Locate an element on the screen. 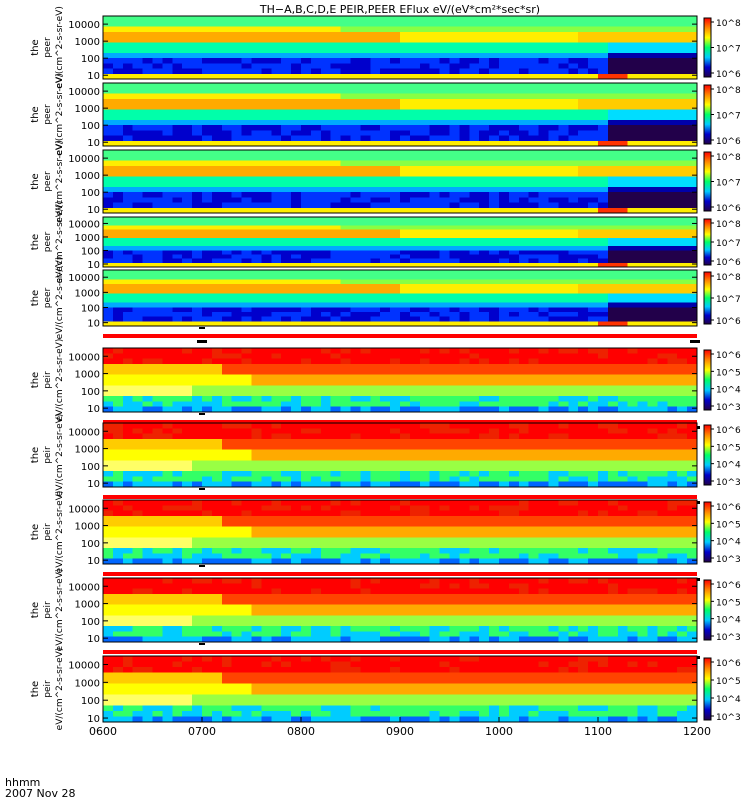  y-axis-sublabel: peer is located at coordinates (48, 297).